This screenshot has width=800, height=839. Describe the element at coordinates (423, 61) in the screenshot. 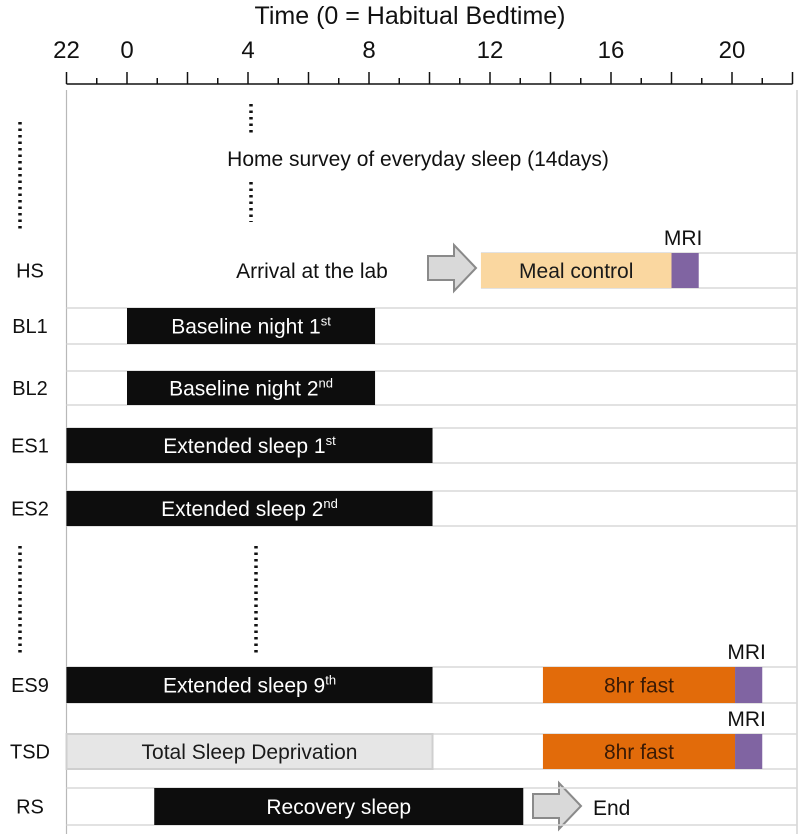

I see `time-axis: 22 0 4 8 12 16 20` at that location.